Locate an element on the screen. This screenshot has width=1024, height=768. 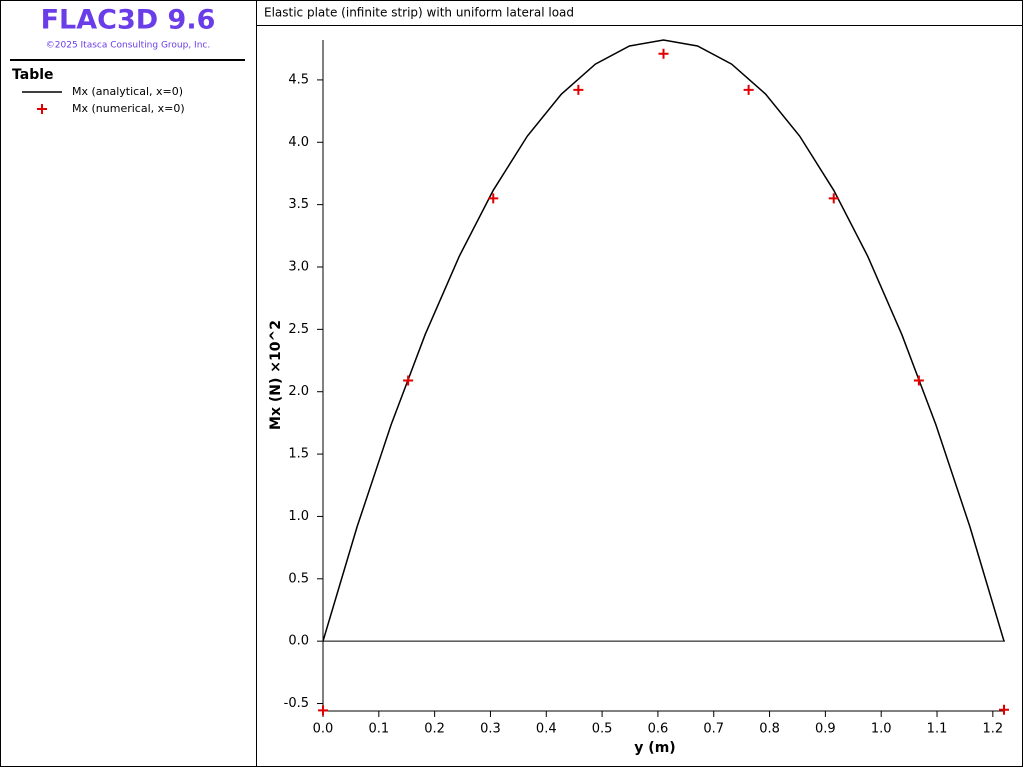
x-tick-label: 0.2 is located at coordinates (434, 729).